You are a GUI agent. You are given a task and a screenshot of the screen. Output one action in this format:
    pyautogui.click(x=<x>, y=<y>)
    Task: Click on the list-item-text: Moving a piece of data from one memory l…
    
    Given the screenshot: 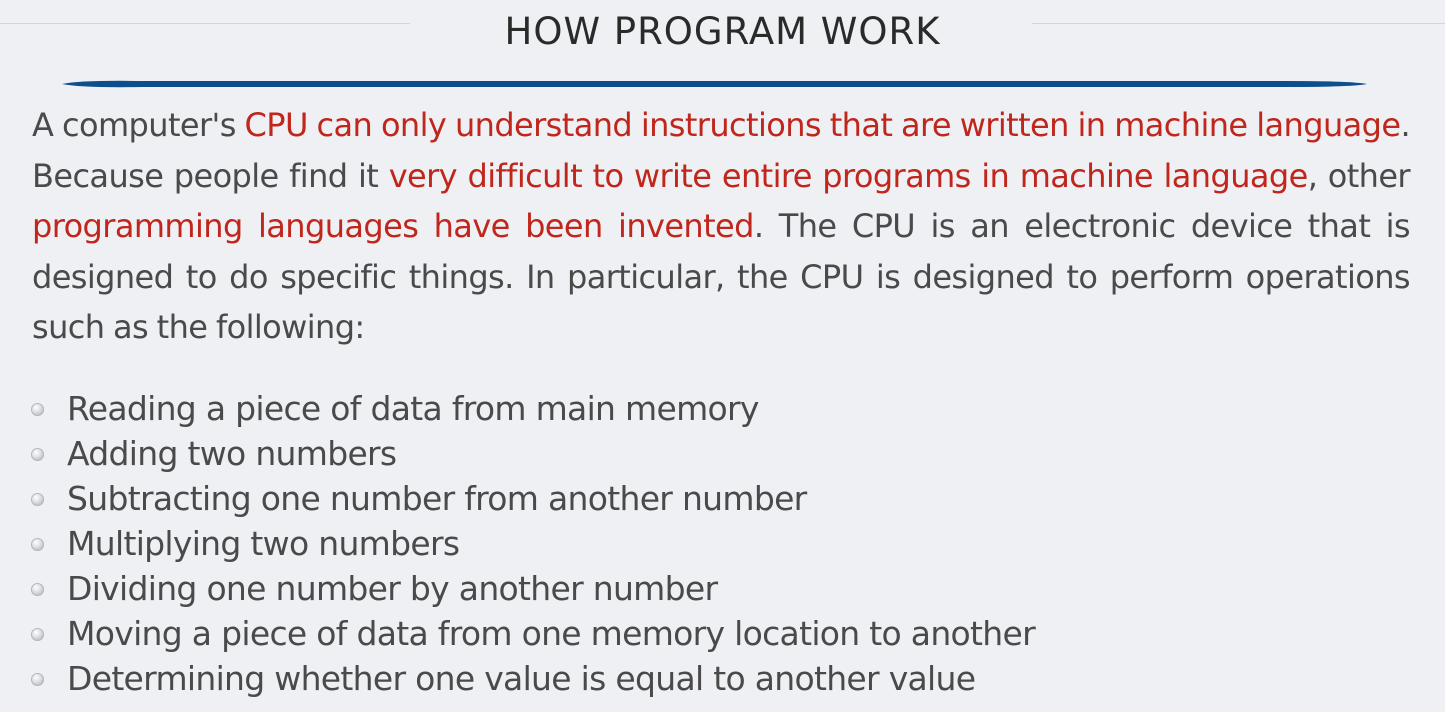 What is the action you would take?
    pyautogui.click(x=551, y=633)
    